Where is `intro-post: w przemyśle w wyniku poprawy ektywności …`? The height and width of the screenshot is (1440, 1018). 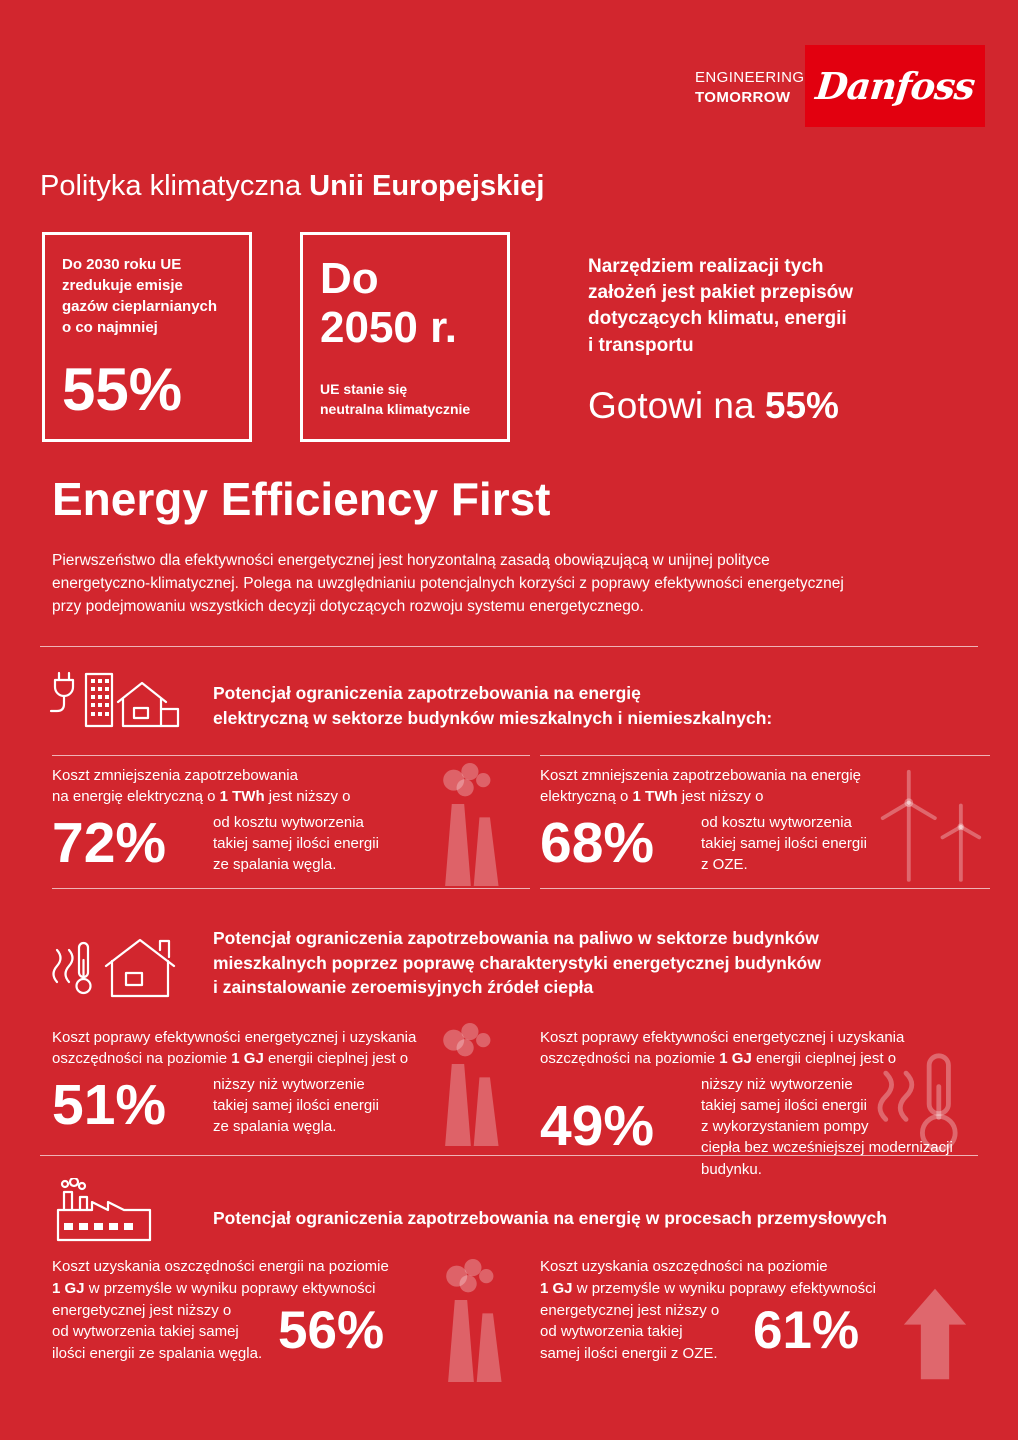 intro-post: w przemyśle w wyniku poprawy ektywności … is located at coordinates (214, 1320).